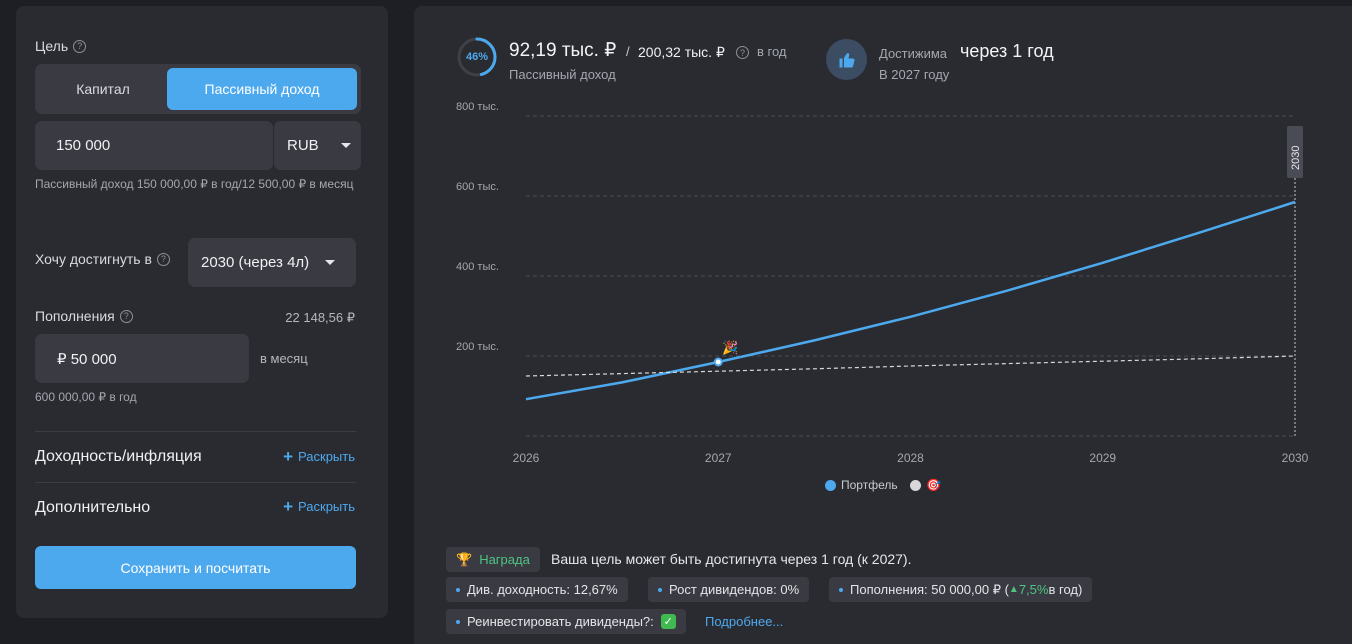  Describe the element at coordinates (493, 559) in the screenshot. I see `reward-badge: 🏆 Награда` at that location.